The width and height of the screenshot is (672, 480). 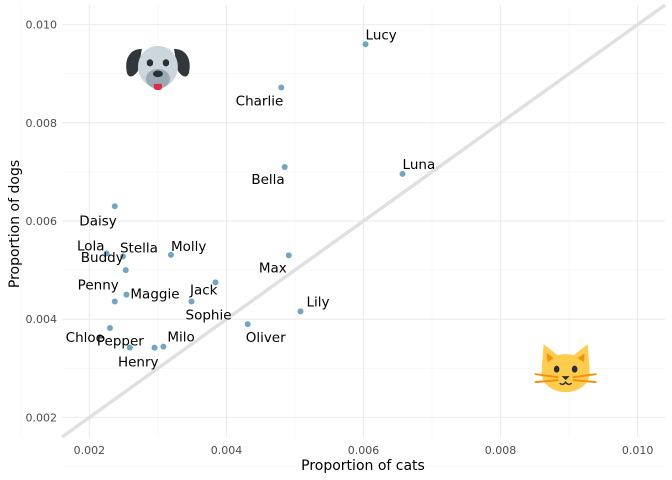 I want to click on point-label: Daisy, so click(x=97, y=221).